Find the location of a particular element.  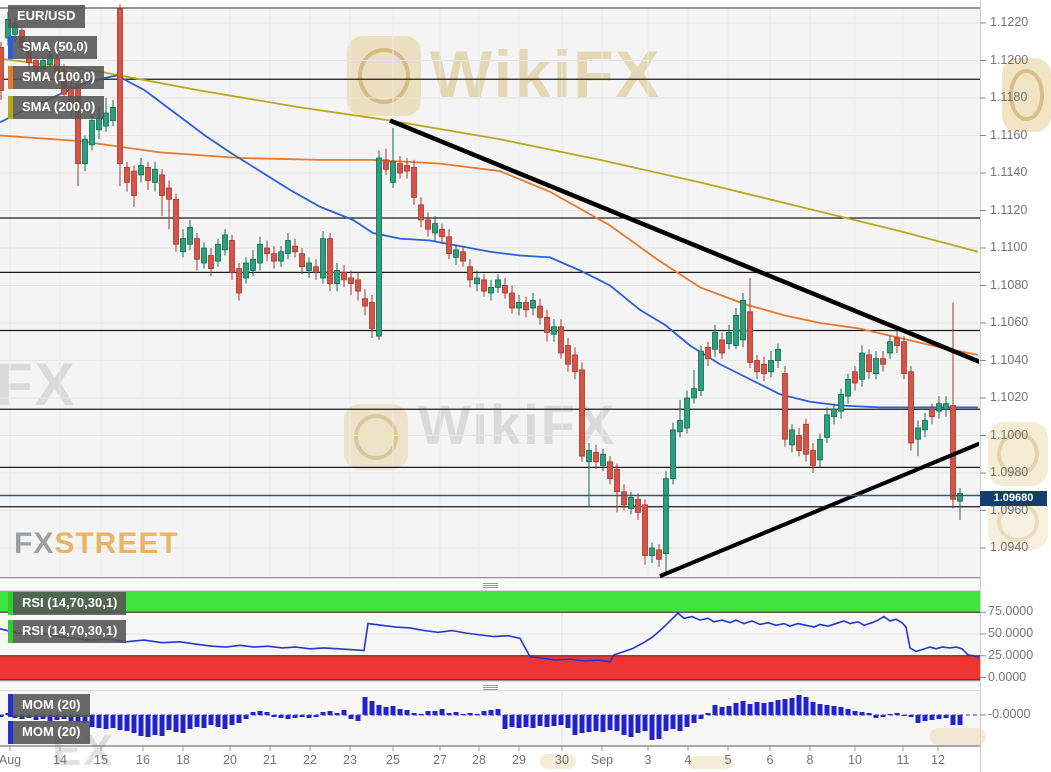

date-axis-label: 3 is located at coordinates (648, 760).